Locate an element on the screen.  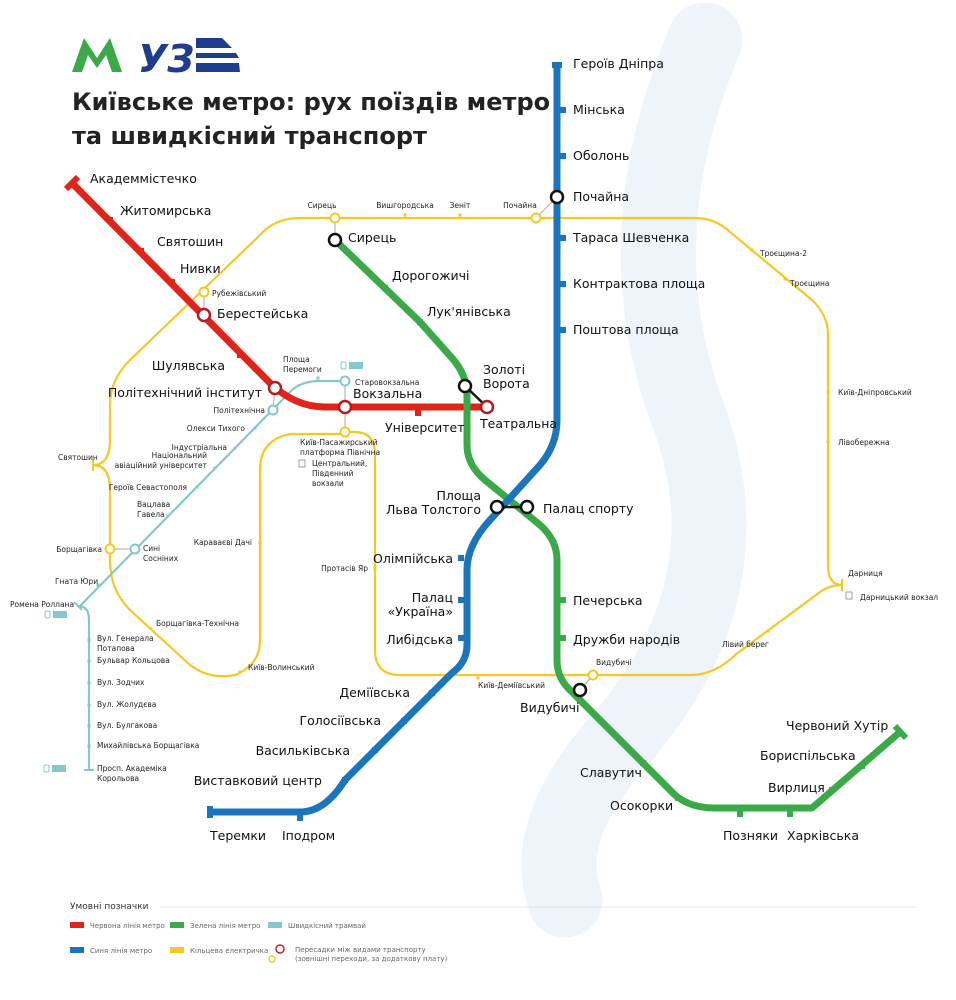
tram-station: Національний авіаційний університет is located at coordinates (166, 460).